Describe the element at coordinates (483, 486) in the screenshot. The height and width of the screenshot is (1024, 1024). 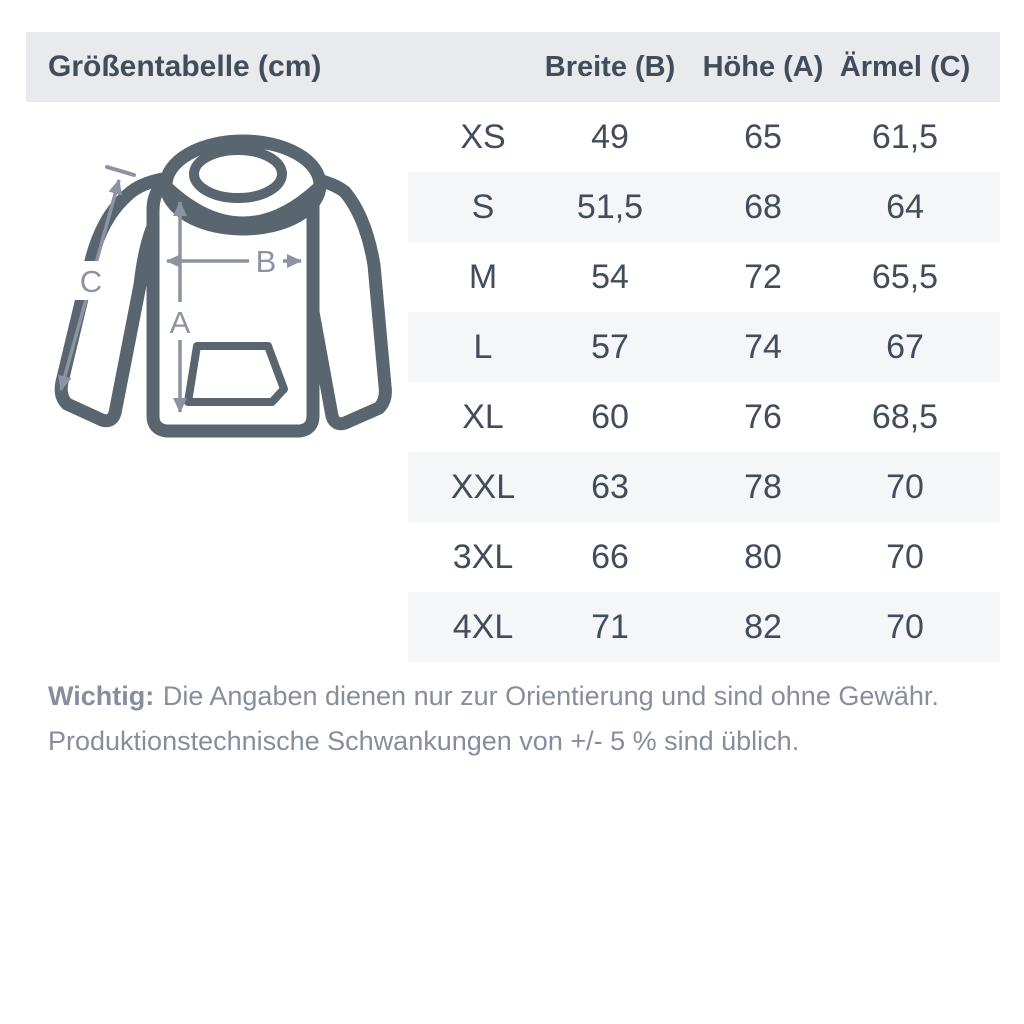
I see `size-cell: XXL` at that location.